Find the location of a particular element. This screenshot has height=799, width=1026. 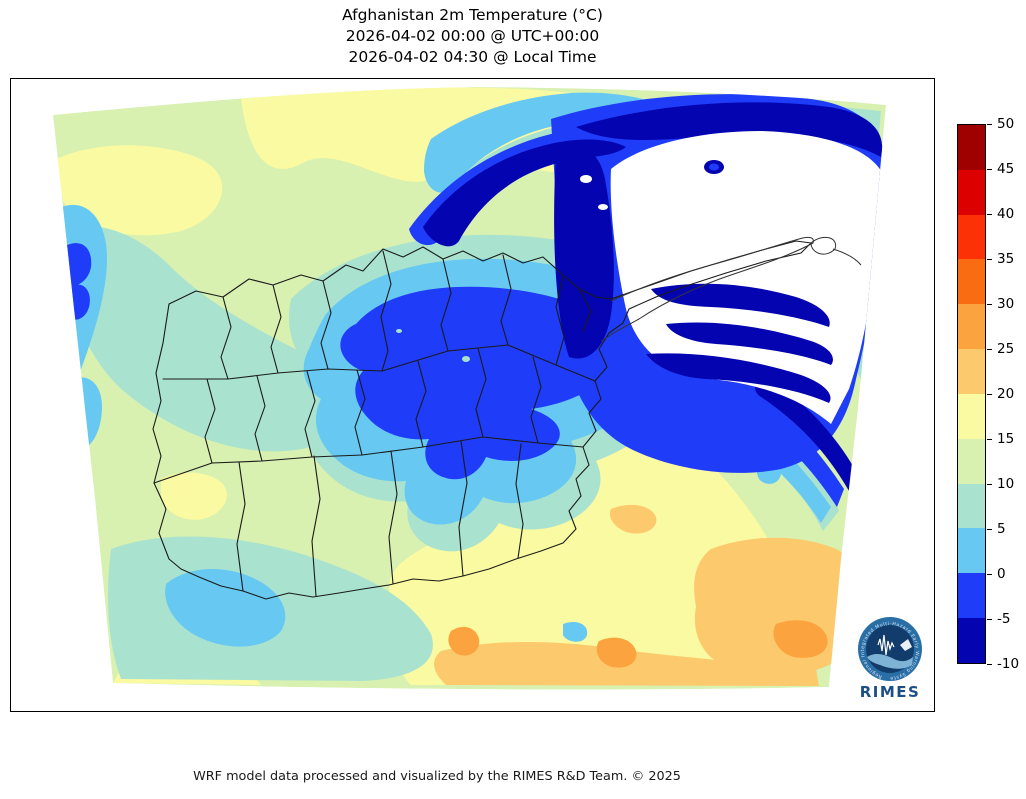

colorbar-tick-label: 45 is located at coordinates (1006, 169).